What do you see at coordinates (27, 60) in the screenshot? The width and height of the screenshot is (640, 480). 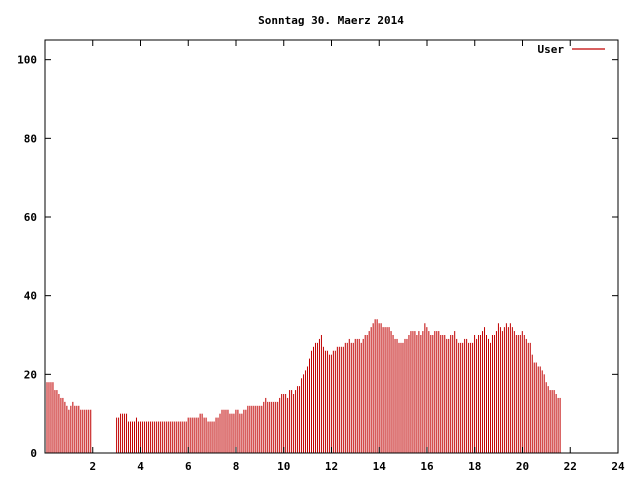 I see `y-tick-label: 100` at bounding box center [27, 60].